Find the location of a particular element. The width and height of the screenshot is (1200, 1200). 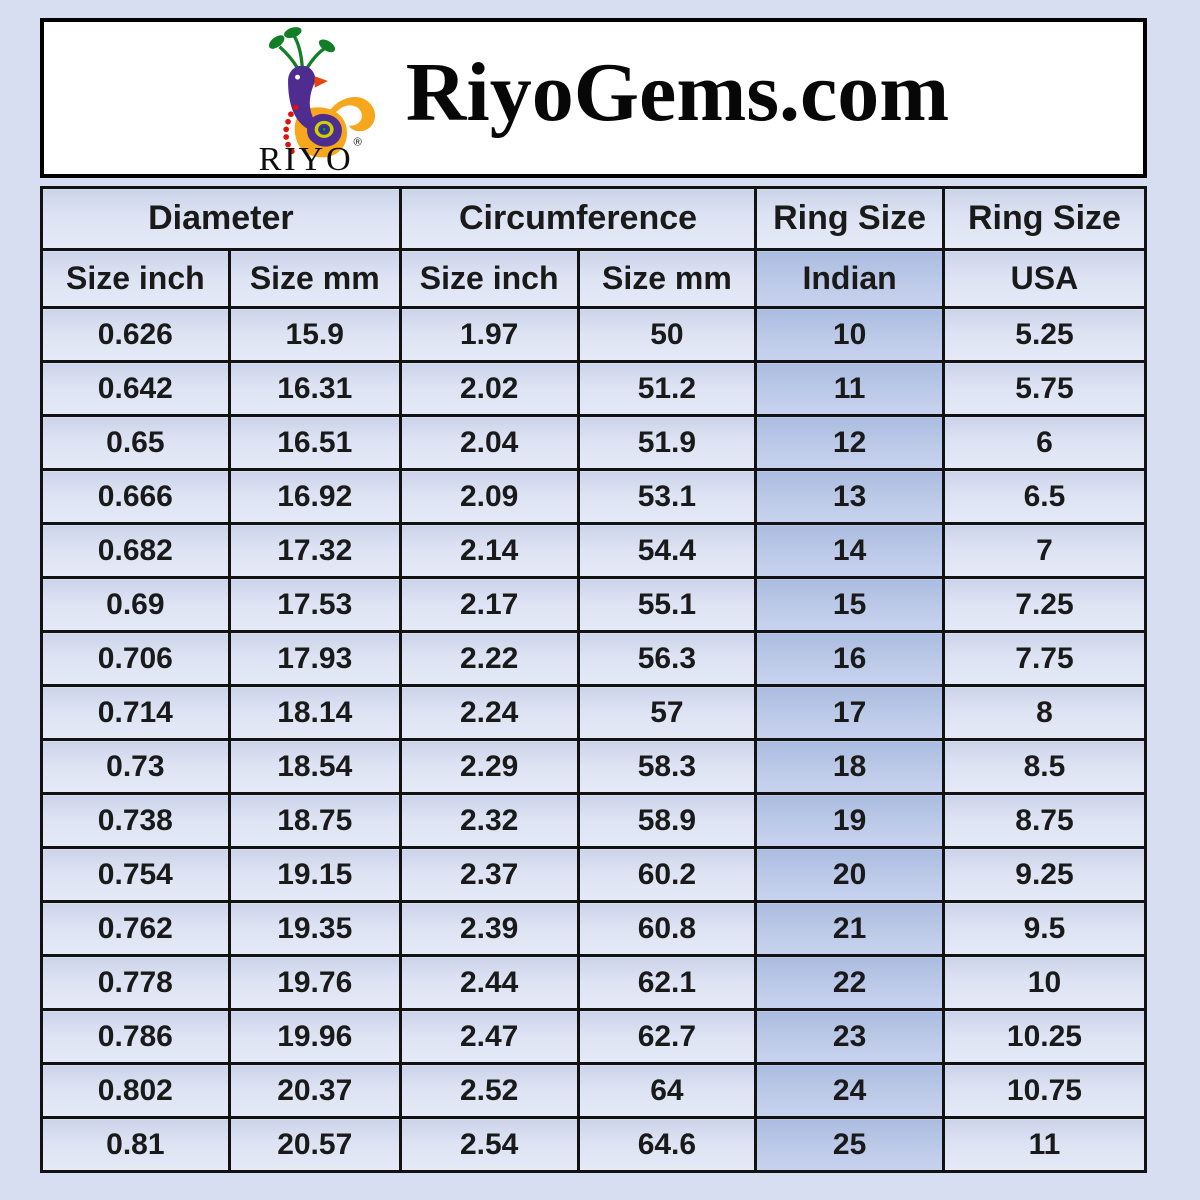

table-row: 0.81 20.57 2.54 64.6 25 11 is located at coordinates (594, 1144).